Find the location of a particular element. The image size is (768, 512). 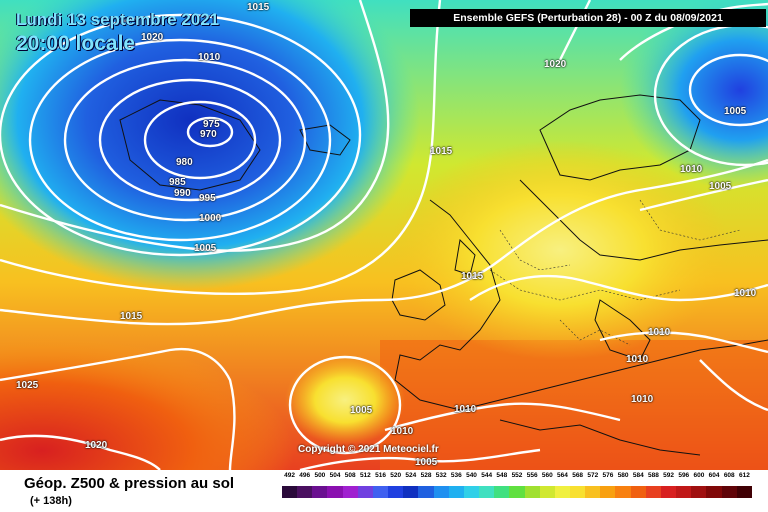

borders is located at coordinates (615, 272).